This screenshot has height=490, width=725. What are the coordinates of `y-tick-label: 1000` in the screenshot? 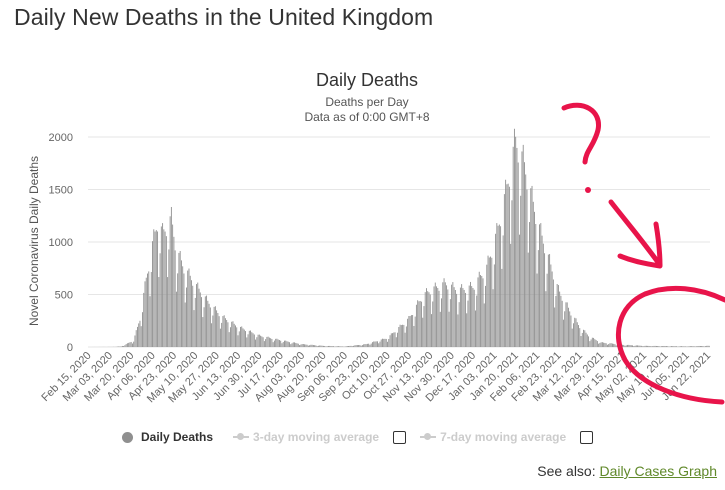 It's located at (61, 243).